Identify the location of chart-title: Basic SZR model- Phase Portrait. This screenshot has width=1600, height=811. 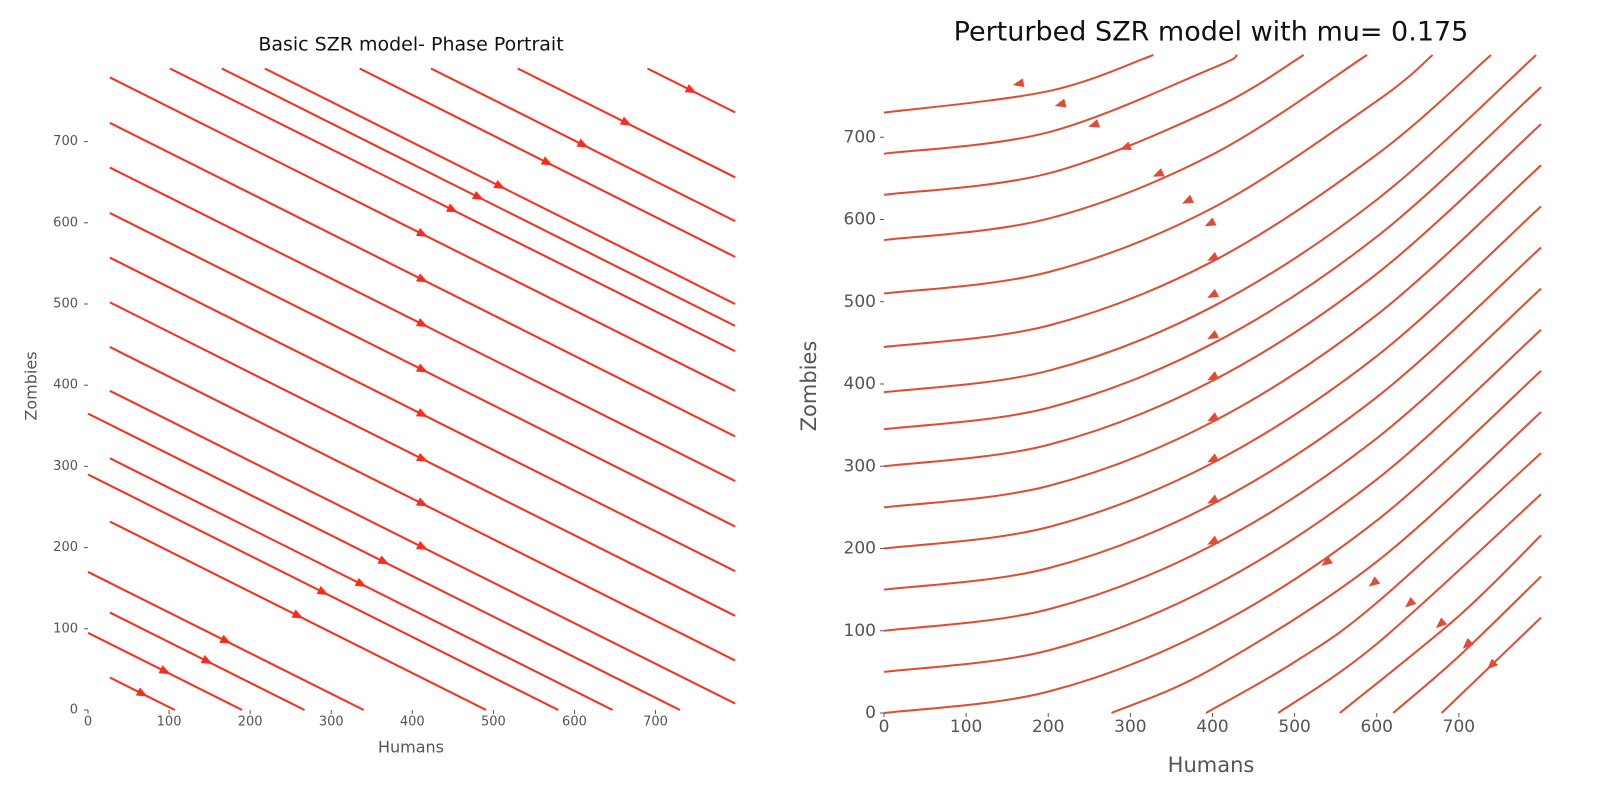
(410, 45).